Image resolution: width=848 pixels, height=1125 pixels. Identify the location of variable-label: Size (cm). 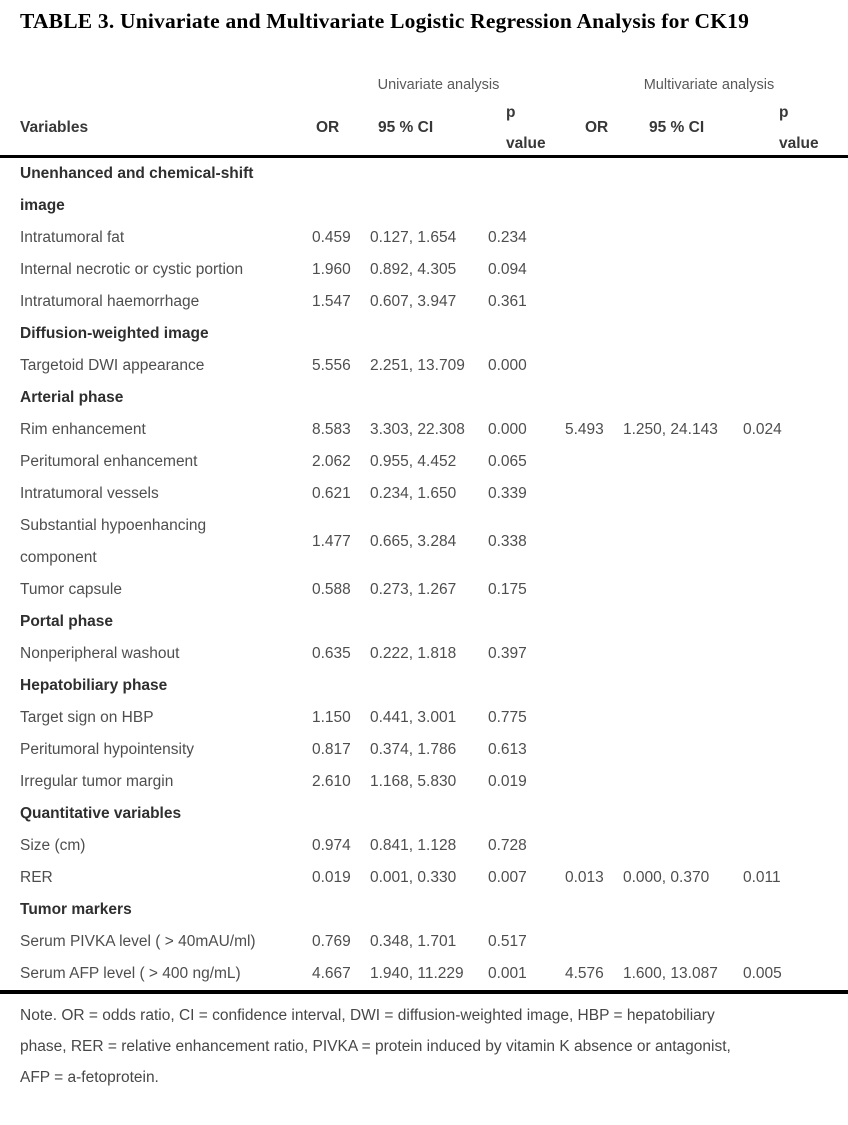
(53, 846).